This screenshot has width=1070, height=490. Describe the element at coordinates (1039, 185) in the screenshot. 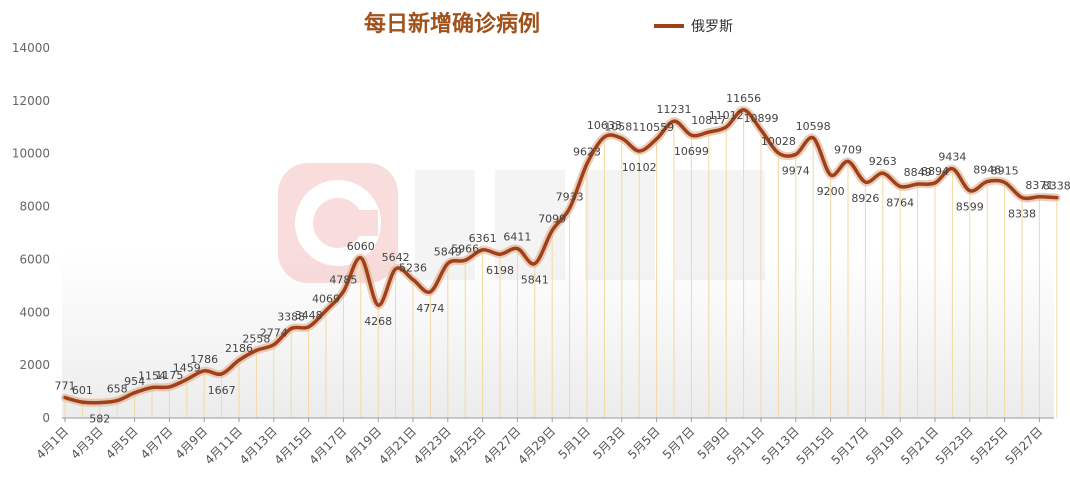

I see `data-label: 8371` at that location.